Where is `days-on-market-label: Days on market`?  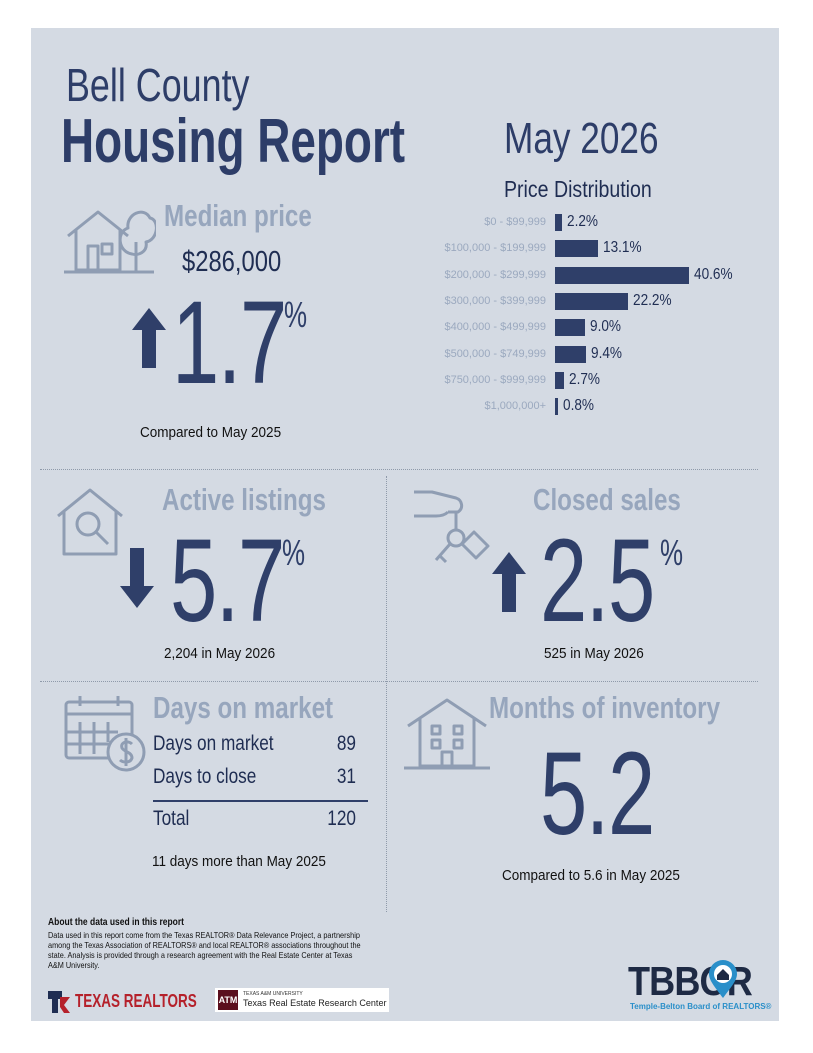 days-on-market-label: Days on market is located at coordinates (243, 707).